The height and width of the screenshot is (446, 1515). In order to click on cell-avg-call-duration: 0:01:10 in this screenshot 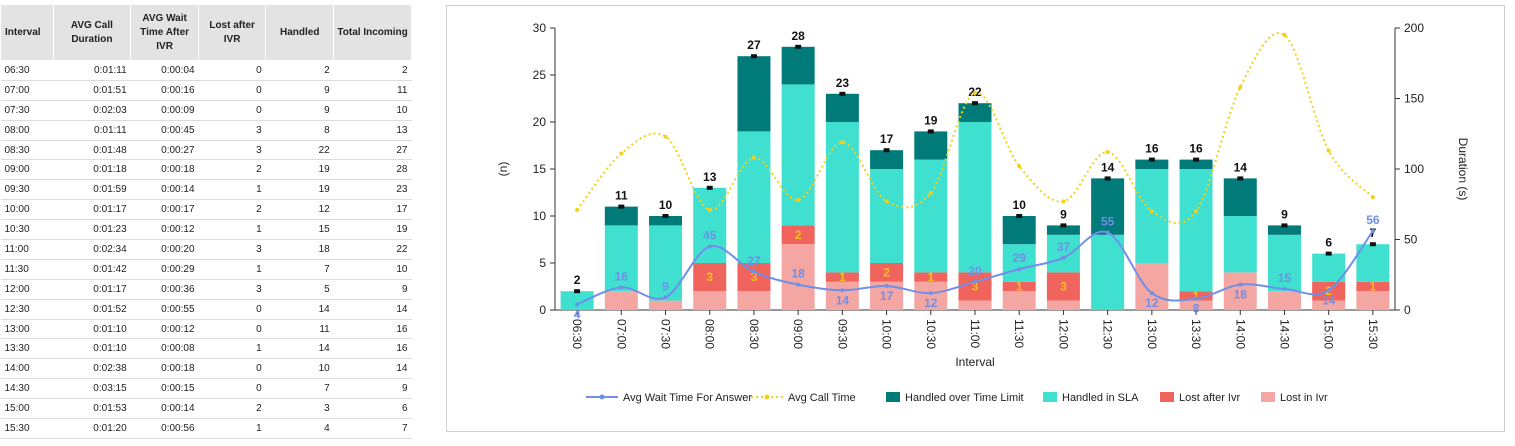, I will do `click(92, 329)`.